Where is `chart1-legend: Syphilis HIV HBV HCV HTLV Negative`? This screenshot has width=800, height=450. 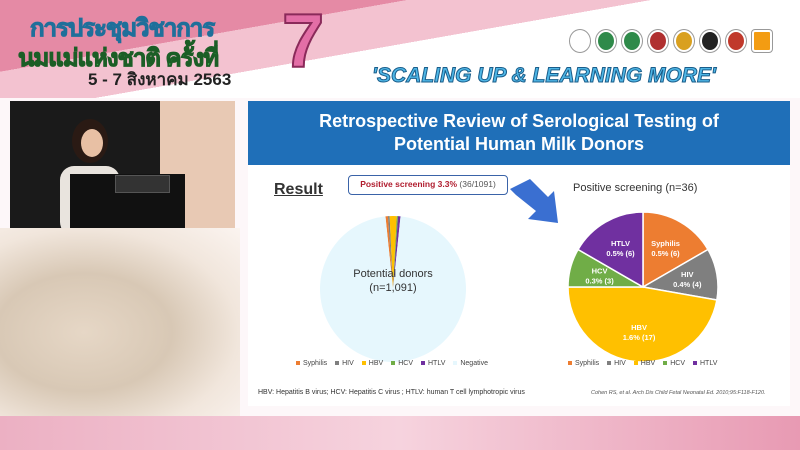 chart1-legend: Syphilis HIV HBV HCV HTLV Negative is located at coordinates (392, 363).